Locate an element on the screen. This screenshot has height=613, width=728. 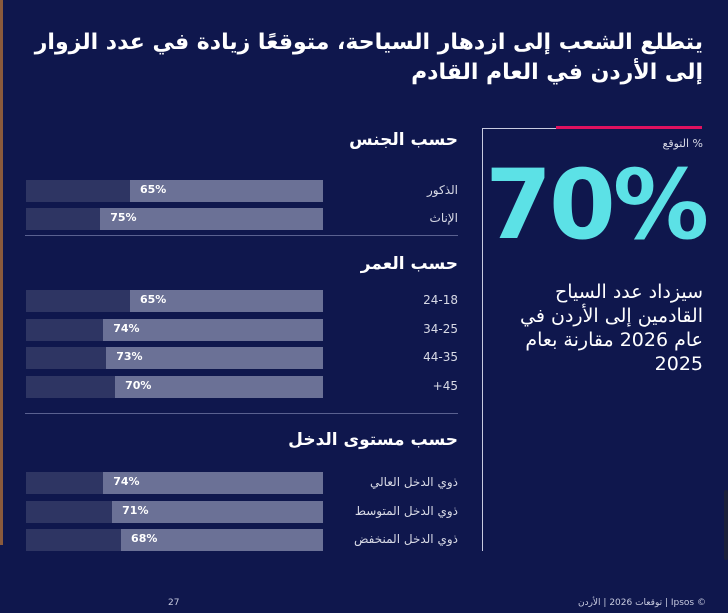
bar-row: 65% الذكور is located at coordinates (242, 191).